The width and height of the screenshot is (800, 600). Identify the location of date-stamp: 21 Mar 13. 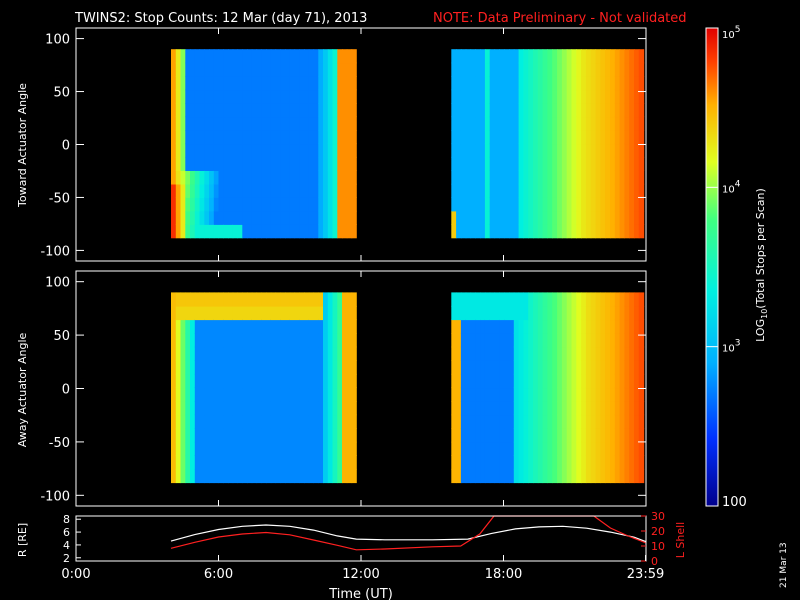
(784, 565).